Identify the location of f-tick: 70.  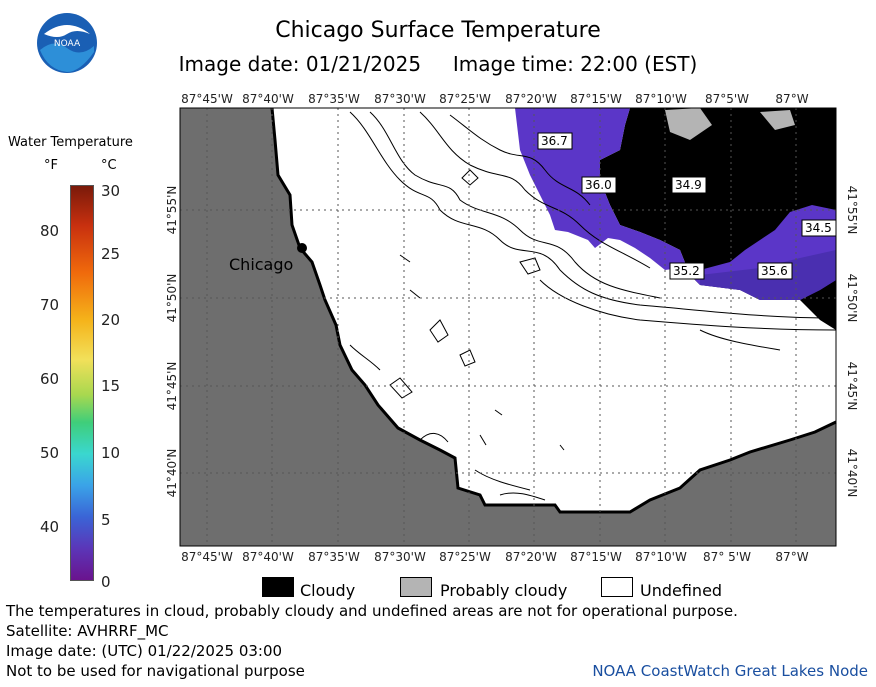
(50, 305).